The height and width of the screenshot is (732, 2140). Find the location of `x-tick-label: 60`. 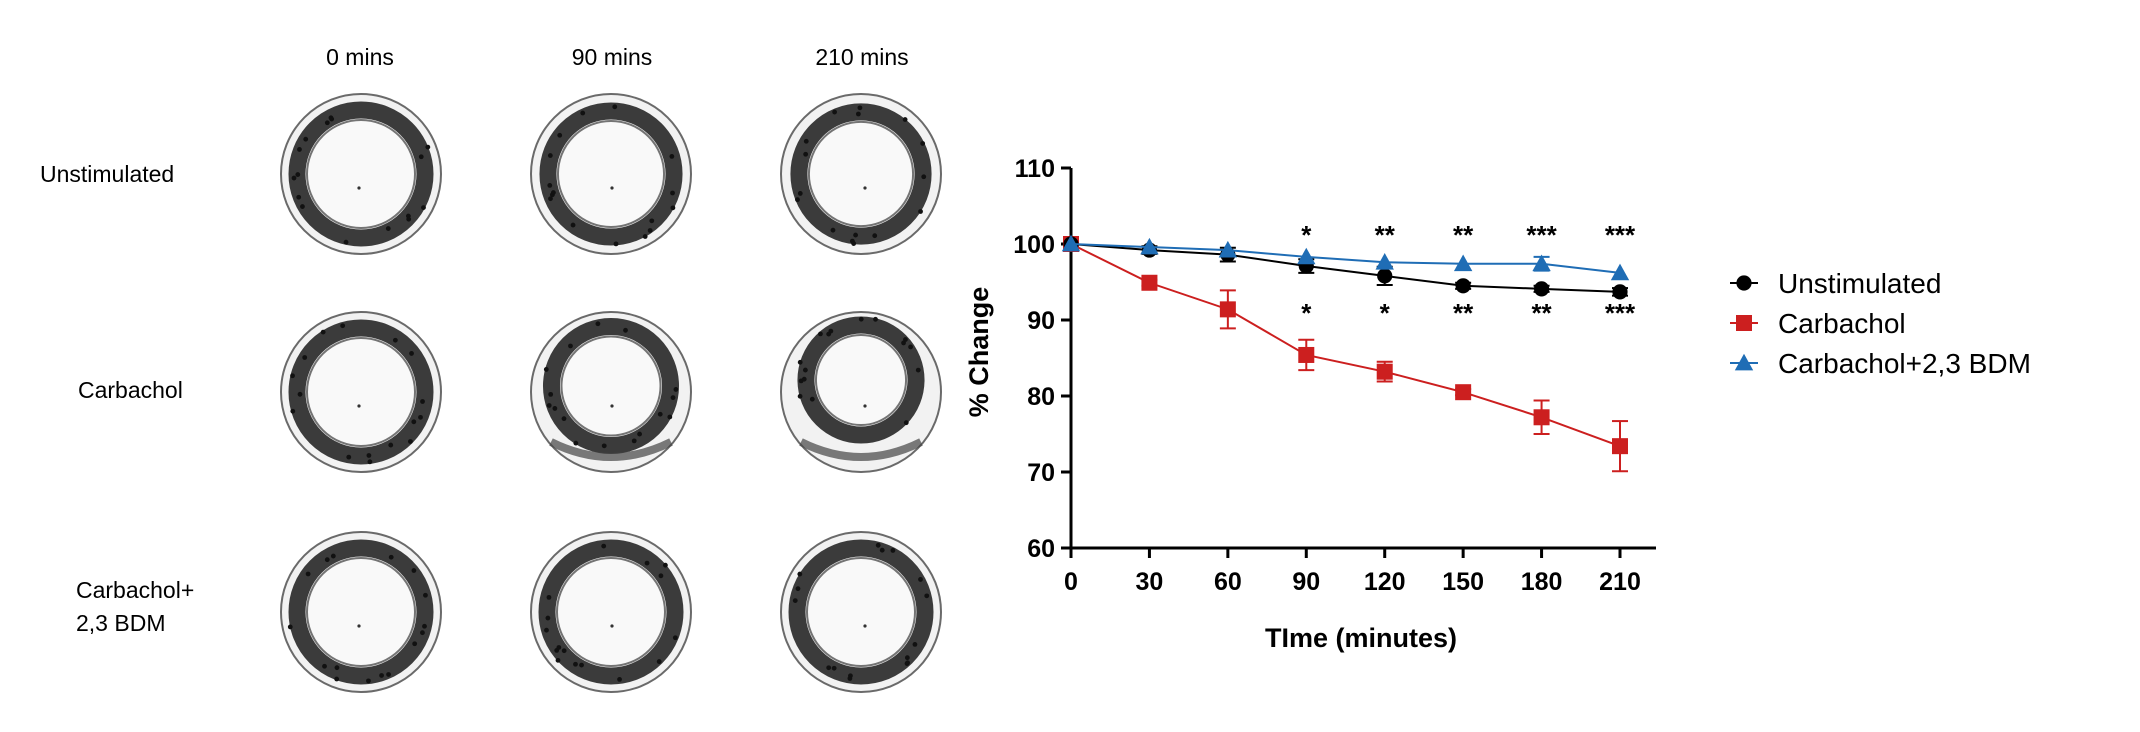

x-tick-label: 60 is located at coordinates (1228, 582).